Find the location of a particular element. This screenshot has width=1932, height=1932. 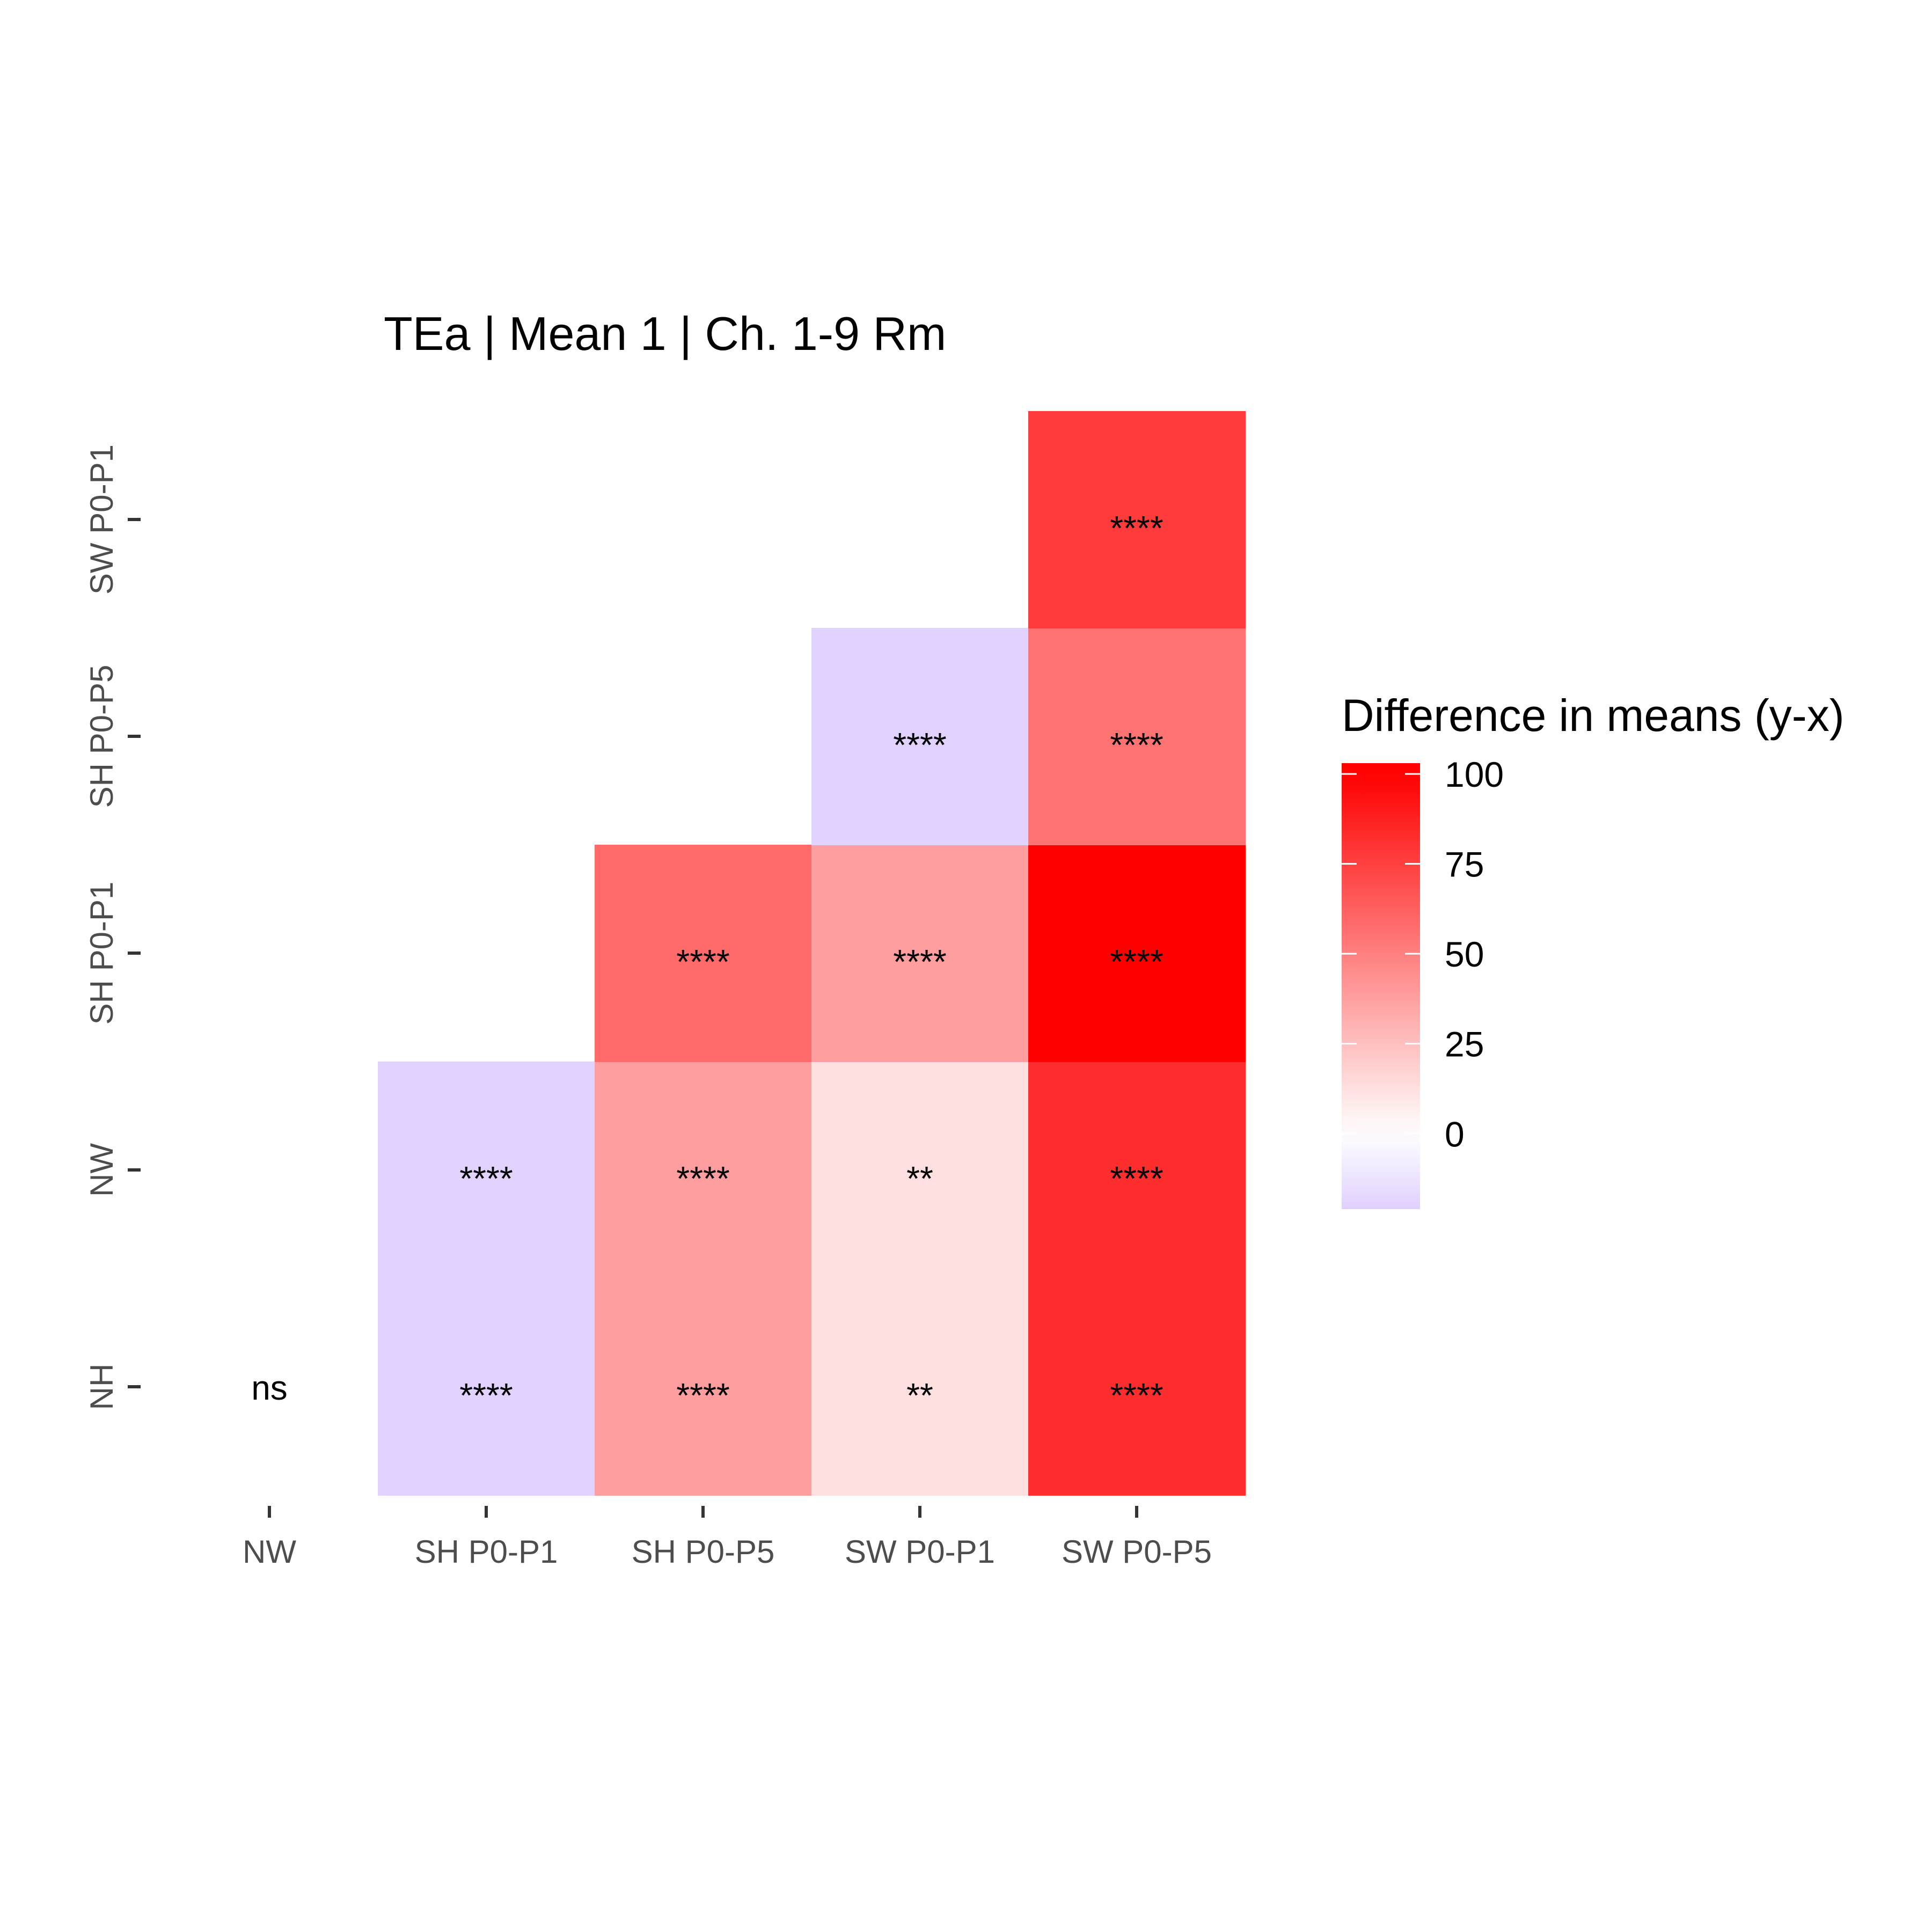

x-axis: NW SH P0-P1 SH P0-P5 SW P0-P1 SW P0-P5 is located at coordinates (727, 1538).